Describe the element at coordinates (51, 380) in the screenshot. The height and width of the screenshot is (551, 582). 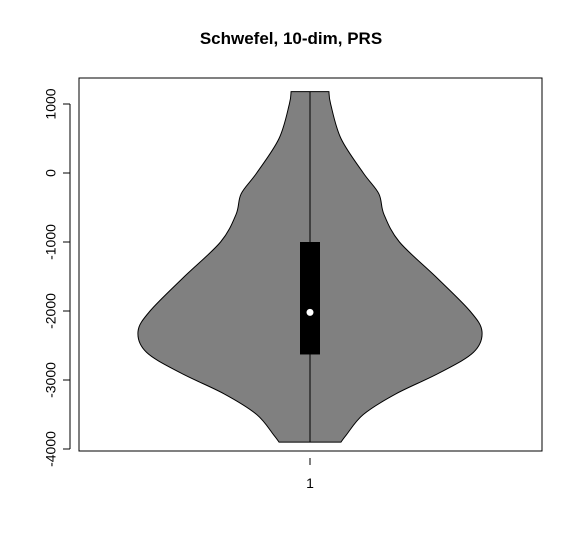
I see `y-tick-label: -3000` at that location.